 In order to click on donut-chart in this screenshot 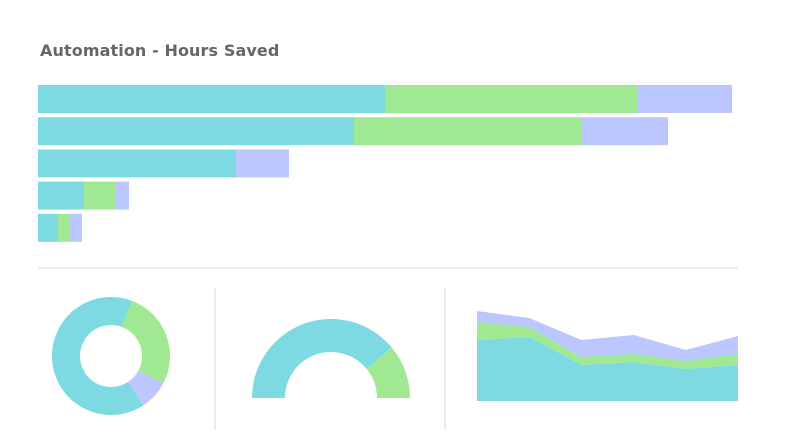, I will do `click(111, 356)`.